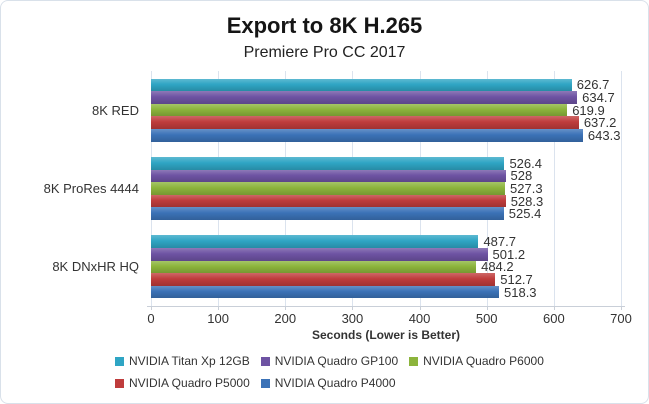 This screenshot has height=404, width=649. Describe the element at coordinates (516, 279) in the screenshot. I see `bar-value-label: 512.7` at that location.